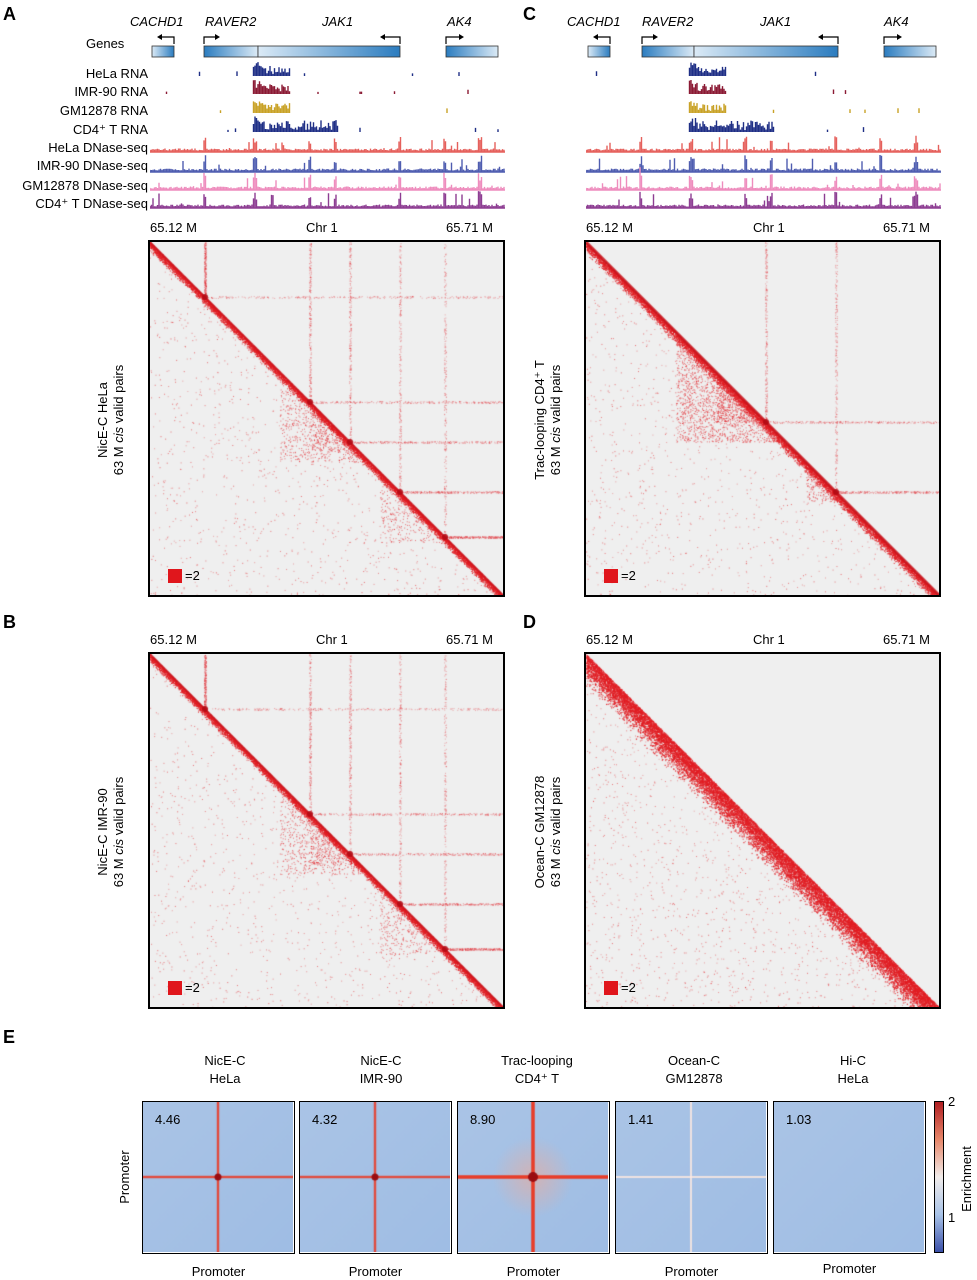 The image size is (977, 1280). Describe the element at coordinates (769, 639) in the screenshot. I see `axis-mid-d: Chr 1` at that location.